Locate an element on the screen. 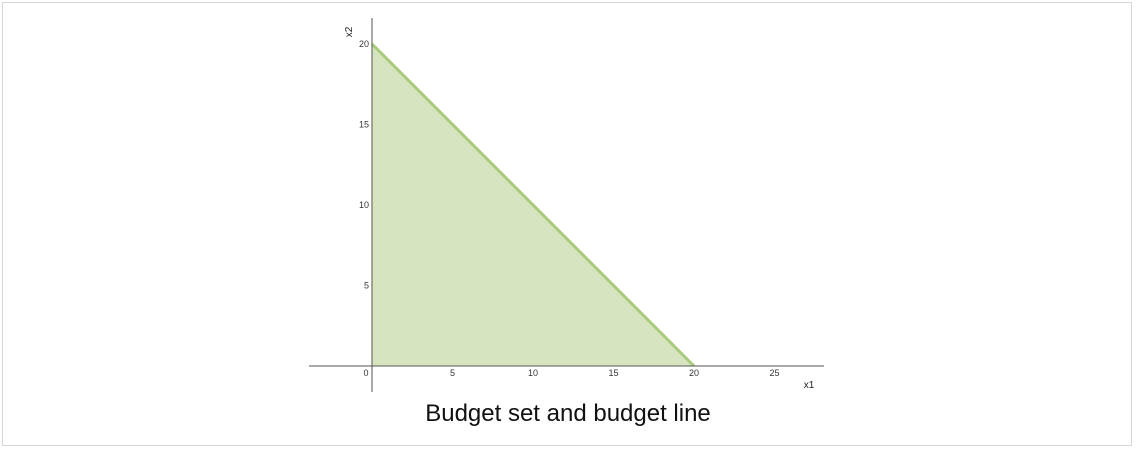 Image resolution: width=1136 pixels, height=450 pixels. x-axis-label: x1 is located at coordinates (809, 385).